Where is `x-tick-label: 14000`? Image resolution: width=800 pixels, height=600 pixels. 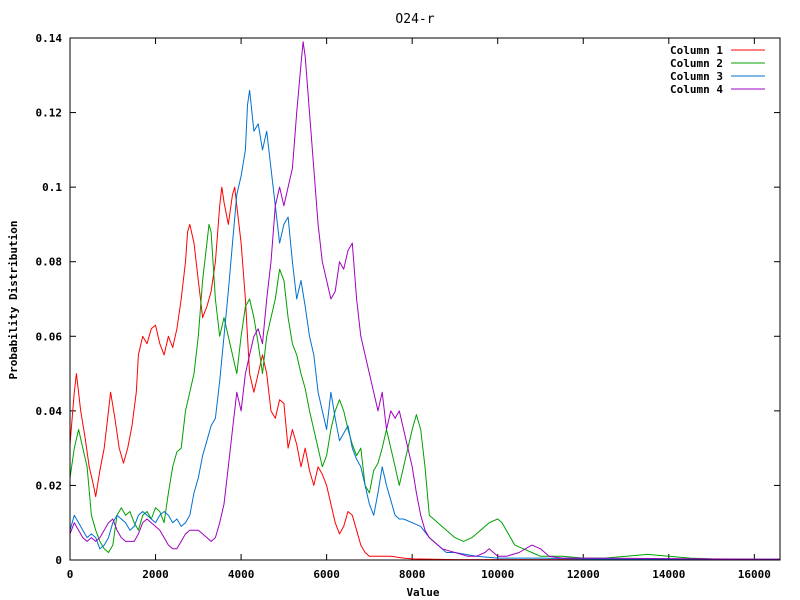
x-tick-label: 14000 is located at coordinates (668, 574).